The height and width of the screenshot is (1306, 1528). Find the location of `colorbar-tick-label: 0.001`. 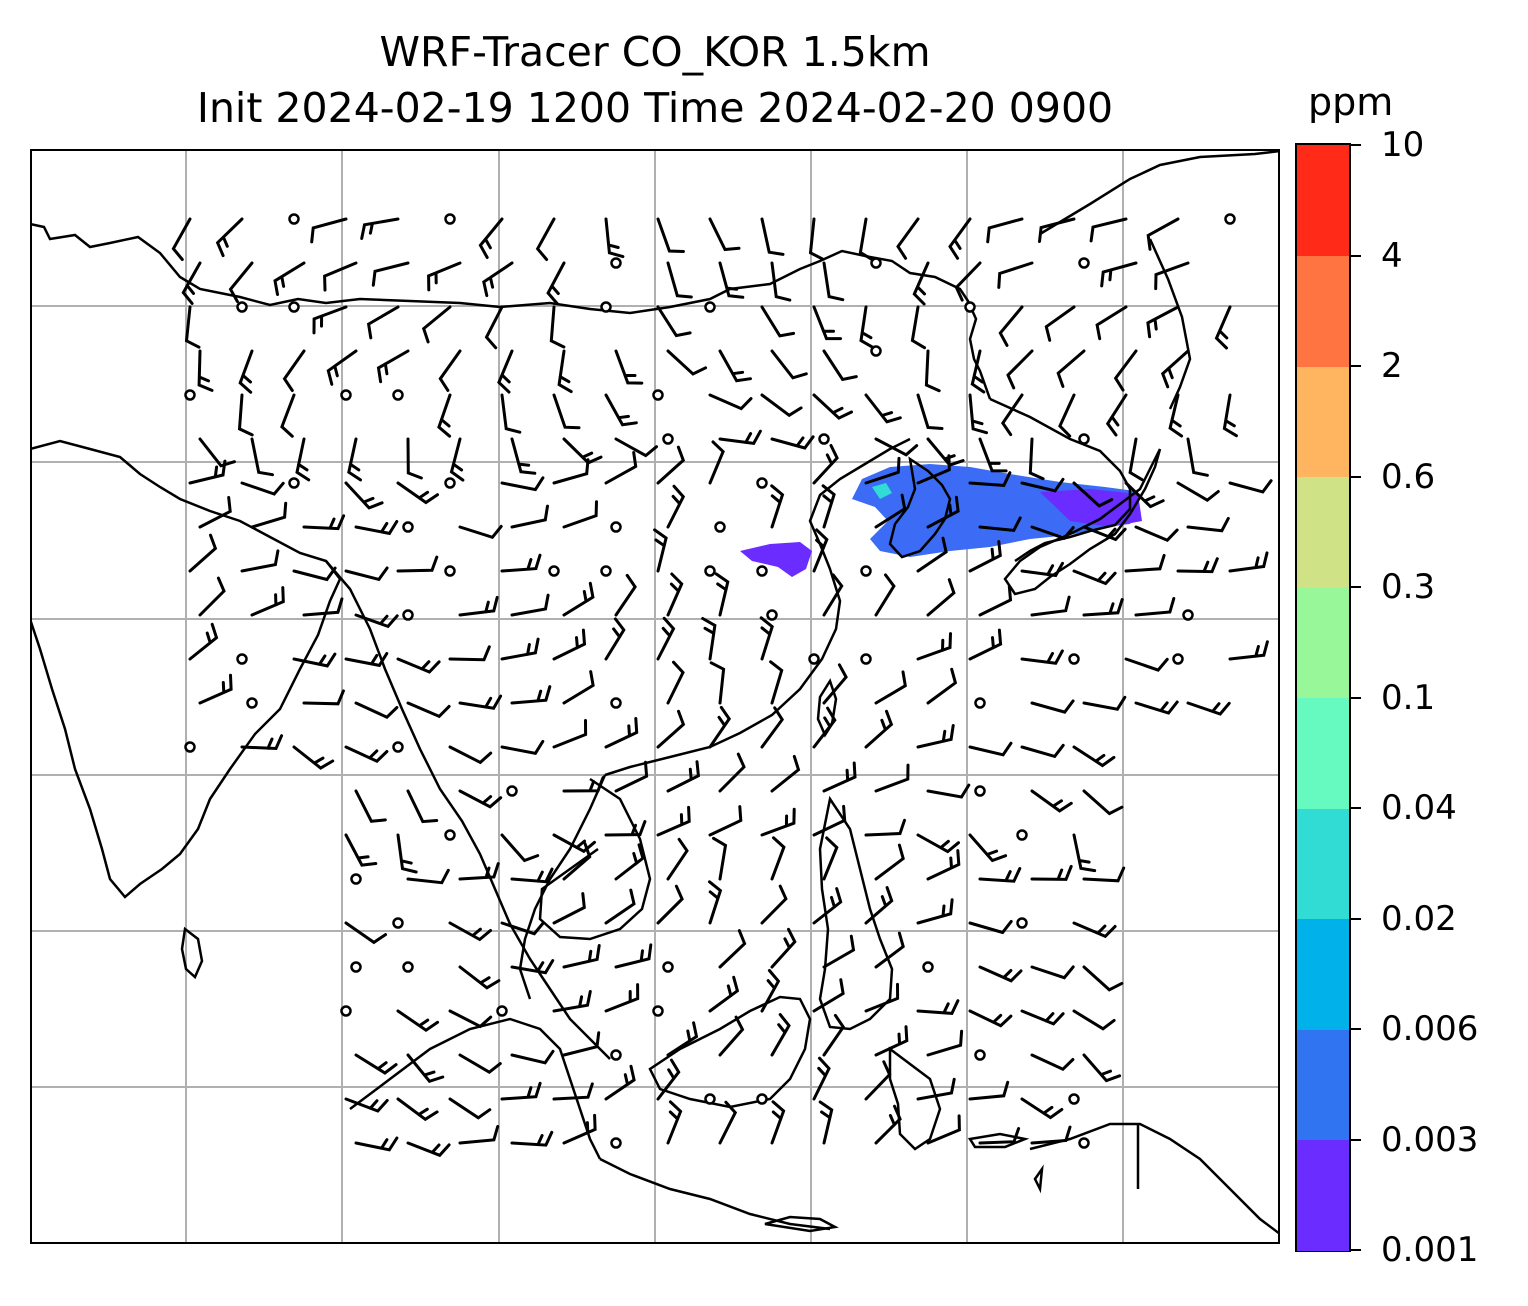

colorbar-tick-label: 0.001 is located at coordinates (1430, 1250).